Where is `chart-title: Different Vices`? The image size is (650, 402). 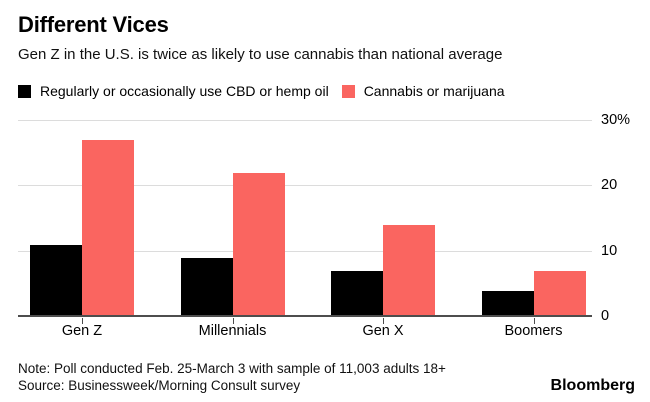
chart-title: Different Vices is located at coordinates (93, 24).